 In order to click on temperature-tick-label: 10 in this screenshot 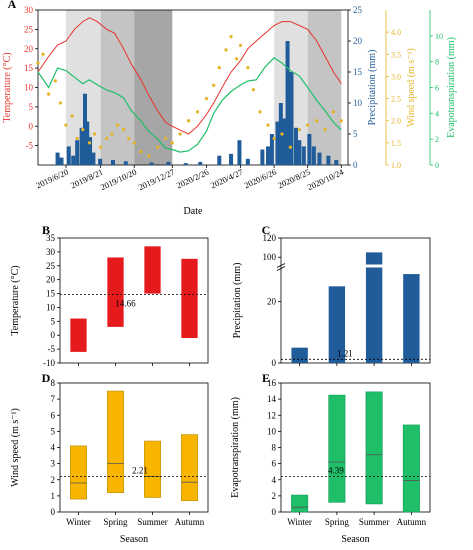, I will do `click(29, 88)`.